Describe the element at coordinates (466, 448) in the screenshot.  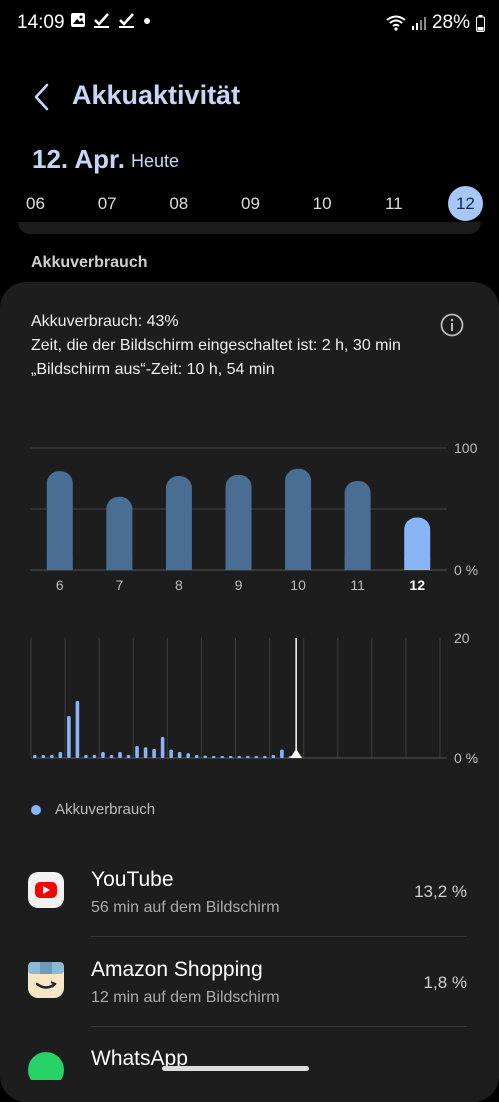
I see `y-tick-max: 100` at that location.